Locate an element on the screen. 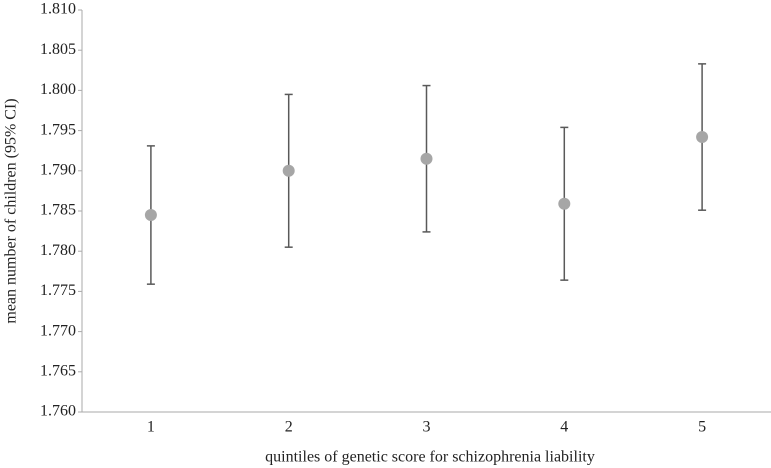  y-axis-label: mean number of children (95% CI) is located at coordinates (11, 210).